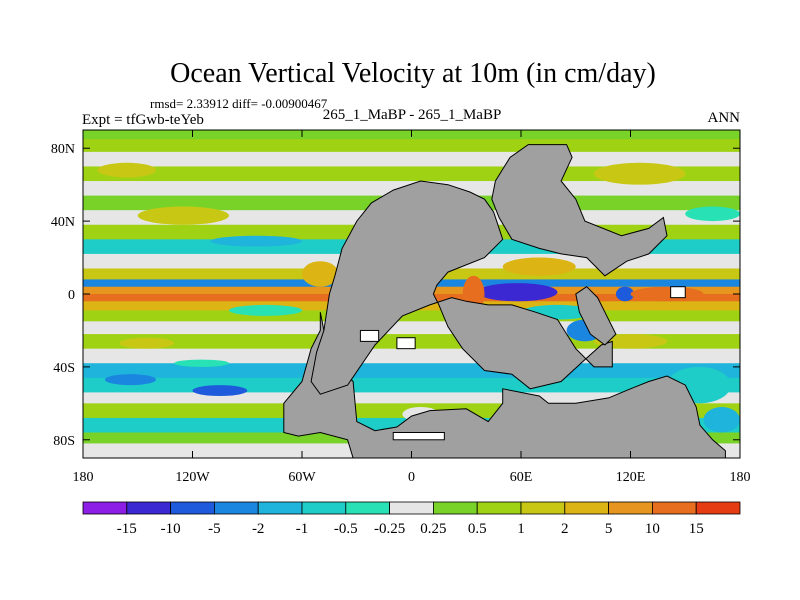  What do you see at coordinates (63, 149) in the screenshot?
I see `y-tick-label-0: 80N` at bounding box center [63, 149].